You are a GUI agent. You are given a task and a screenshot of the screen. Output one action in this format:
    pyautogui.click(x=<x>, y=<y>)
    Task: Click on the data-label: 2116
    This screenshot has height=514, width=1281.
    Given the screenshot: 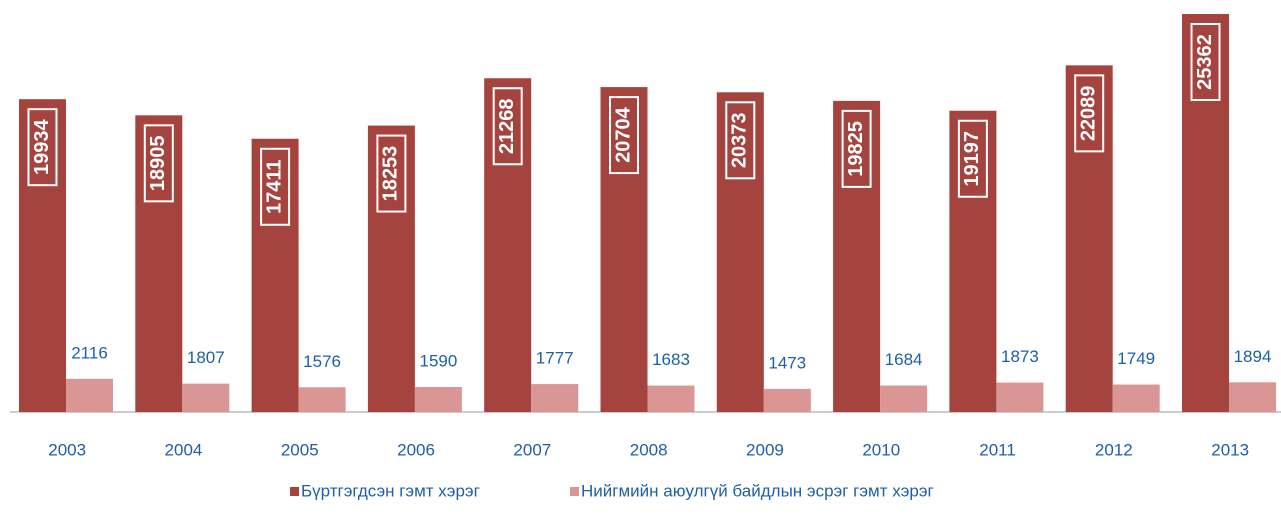 What is the action you would take?
    pyautogui.click(x=89, y=352)
    